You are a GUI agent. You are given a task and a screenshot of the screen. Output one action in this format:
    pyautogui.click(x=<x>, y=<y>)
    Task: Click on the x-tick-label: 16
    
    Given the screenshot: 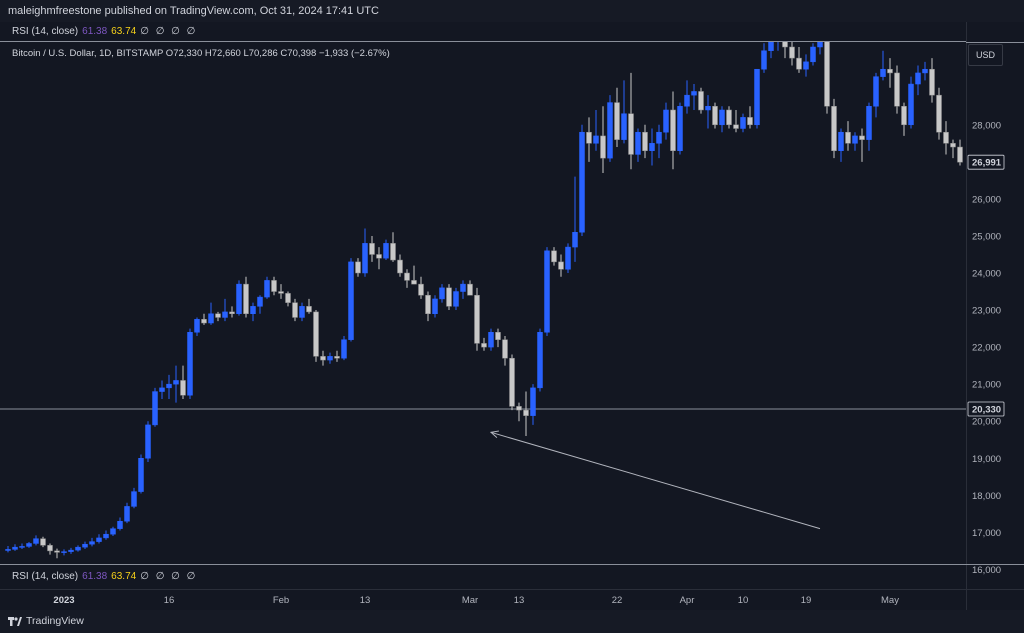 What is the action you would take?
    pyautogui.click(x=169, y=600)
    